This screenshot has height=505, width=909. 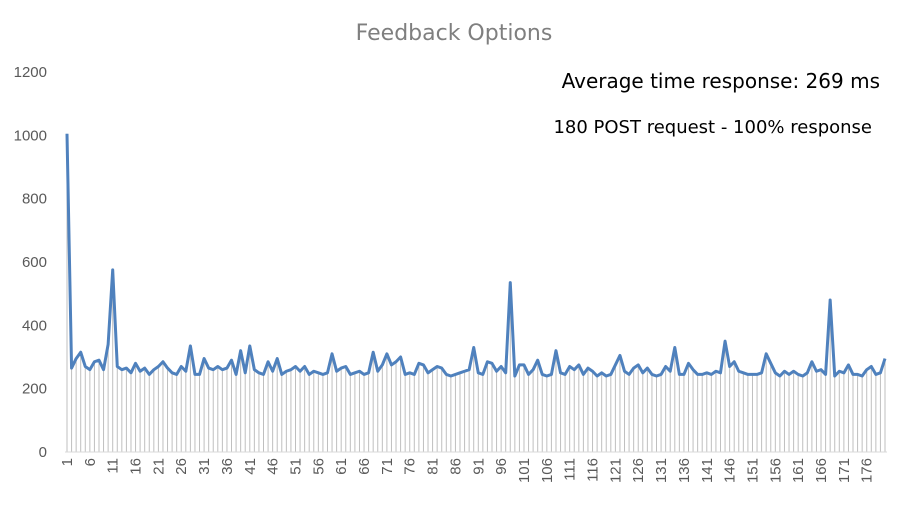 I want to click on x-tick-label: 171, so click(x=844, y=470).